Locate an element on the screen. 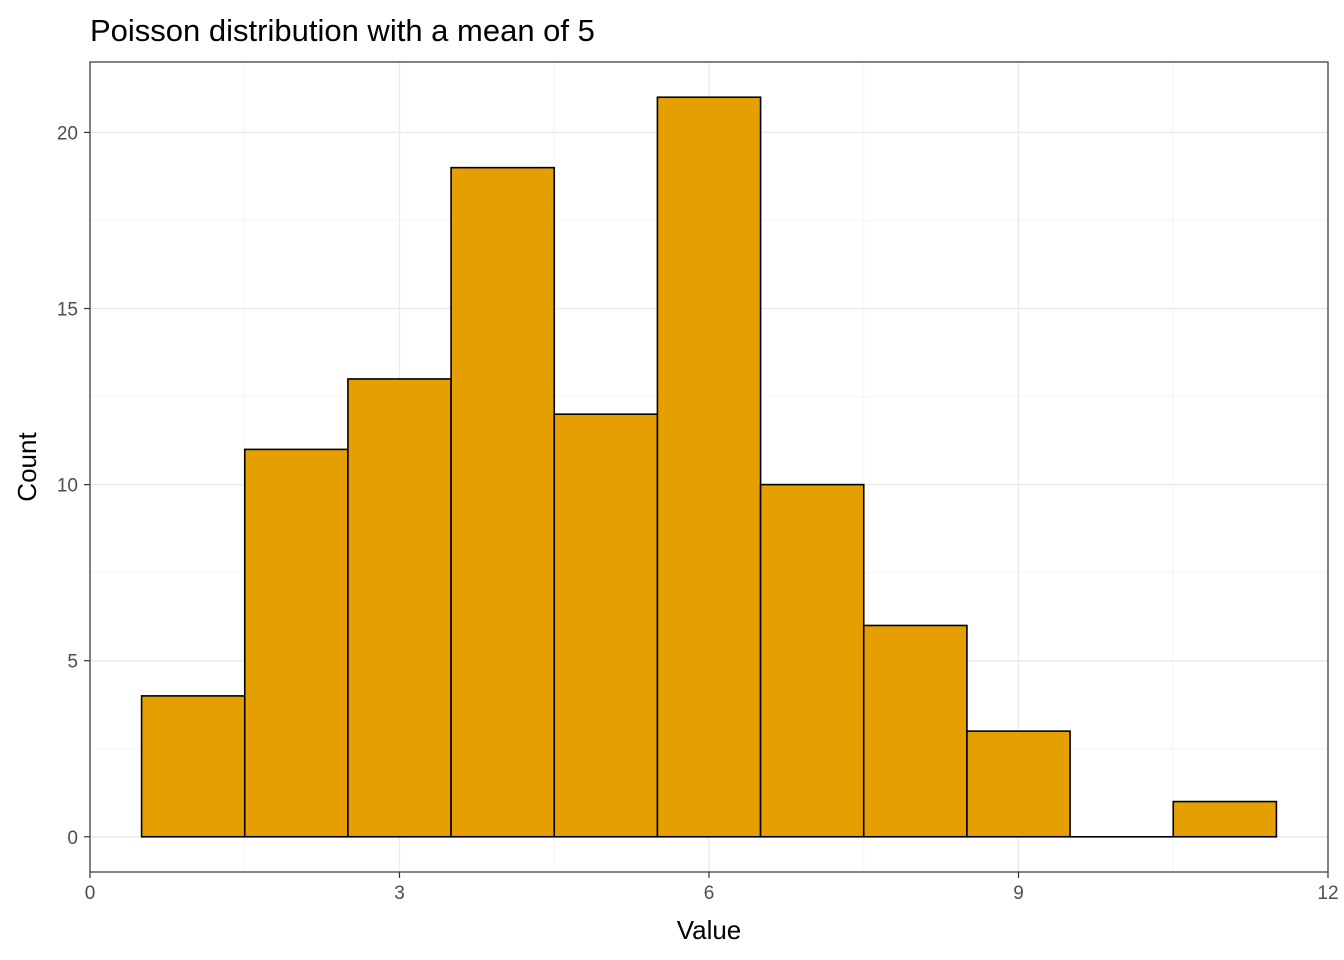 The width and height of the screenshot is (1344, 960). y-tick-label: 15 is located at coordinates (67, 310).